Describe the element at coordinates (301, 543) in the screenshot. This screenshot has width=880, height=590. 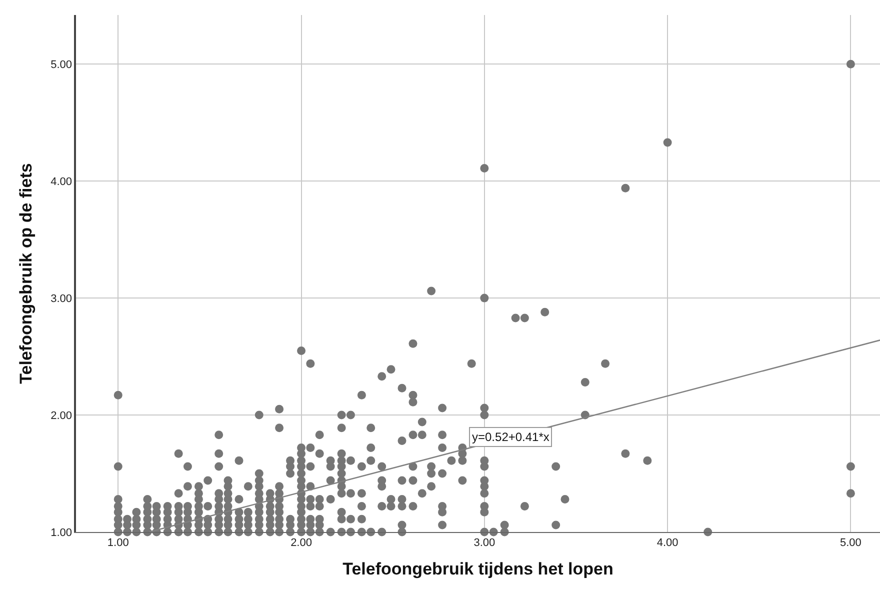
I see `x-tick-label: 2.00` at that location.